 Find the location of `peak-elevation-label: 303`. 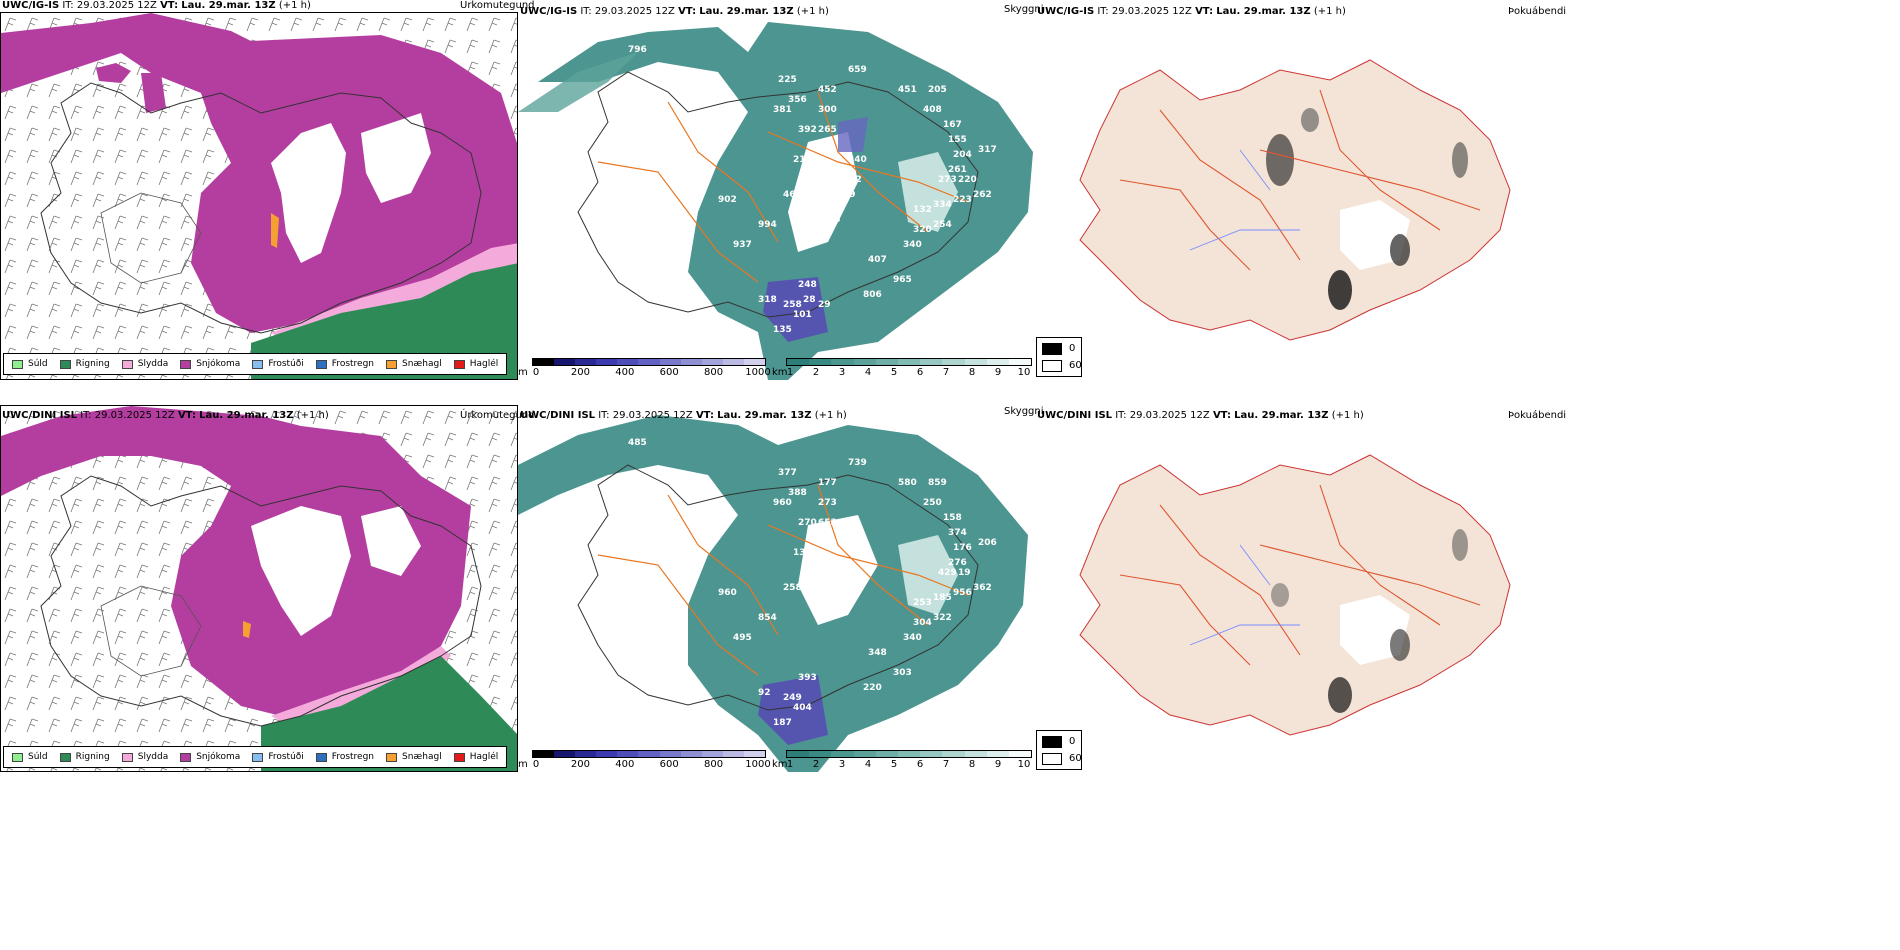

peak-elevation-label: 303 is located at coordinates (902, 673).